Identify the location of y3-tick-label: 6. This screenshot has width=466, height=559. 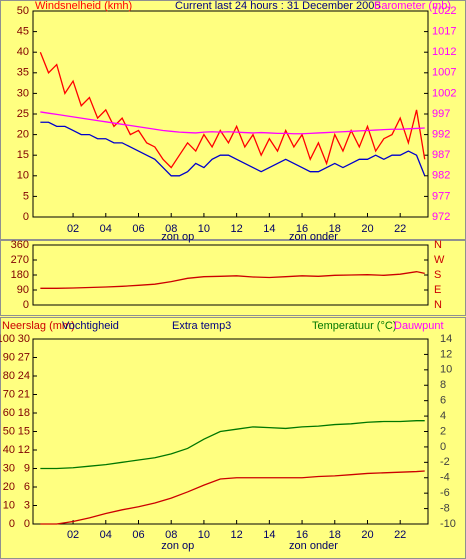
(27, 487).